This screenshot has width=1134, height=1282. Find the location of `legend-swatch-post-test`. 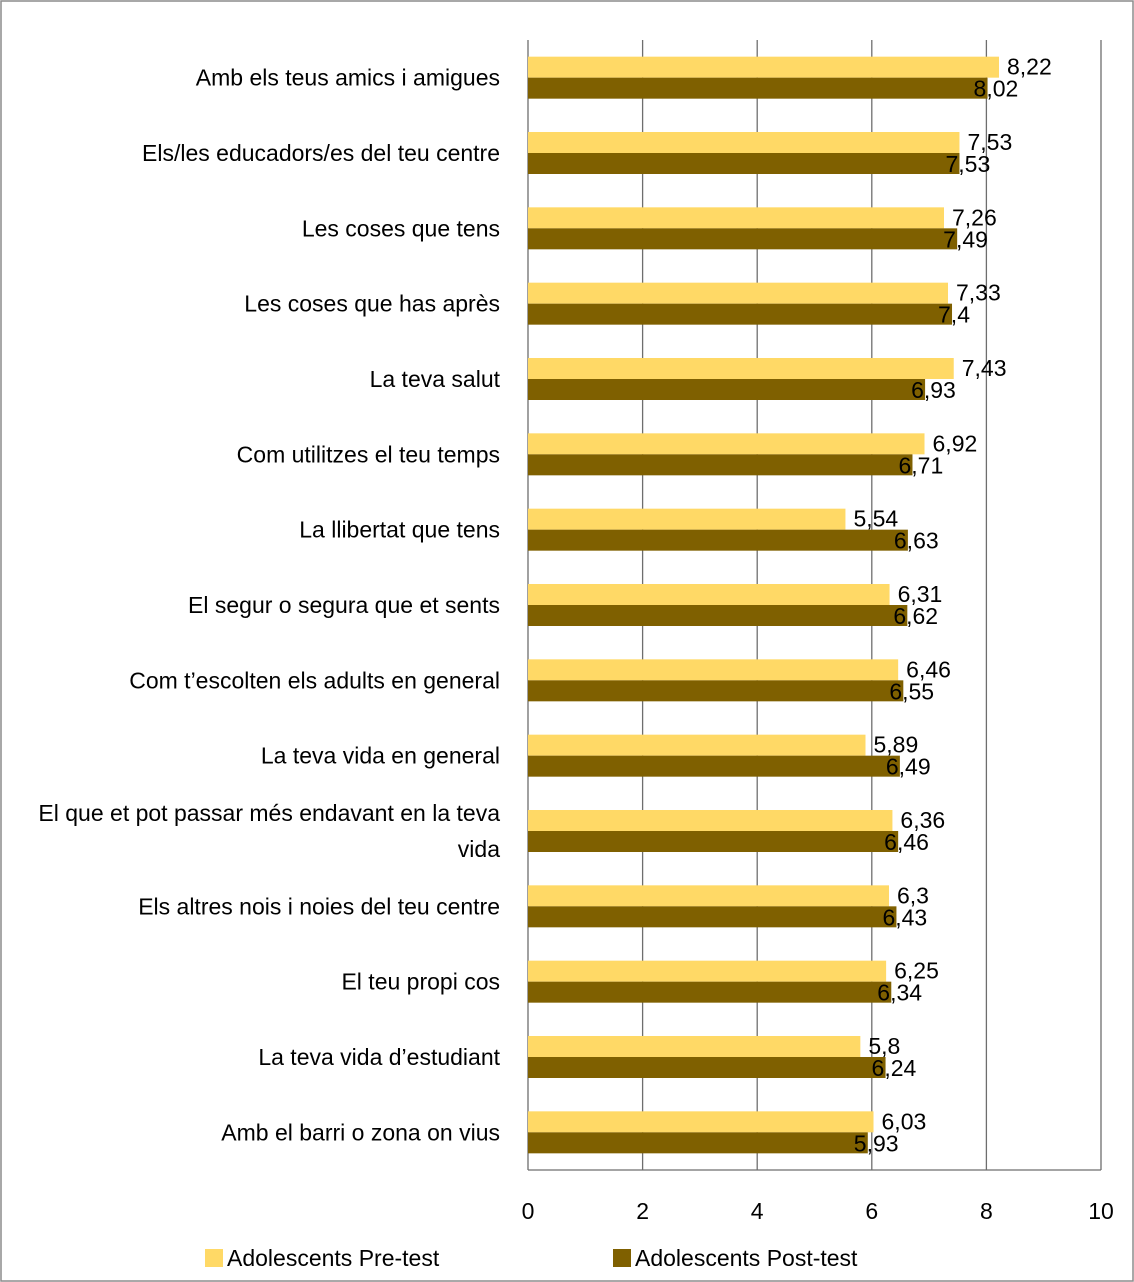

legend-swatch-post-test is located at coordinates (622, 1258).